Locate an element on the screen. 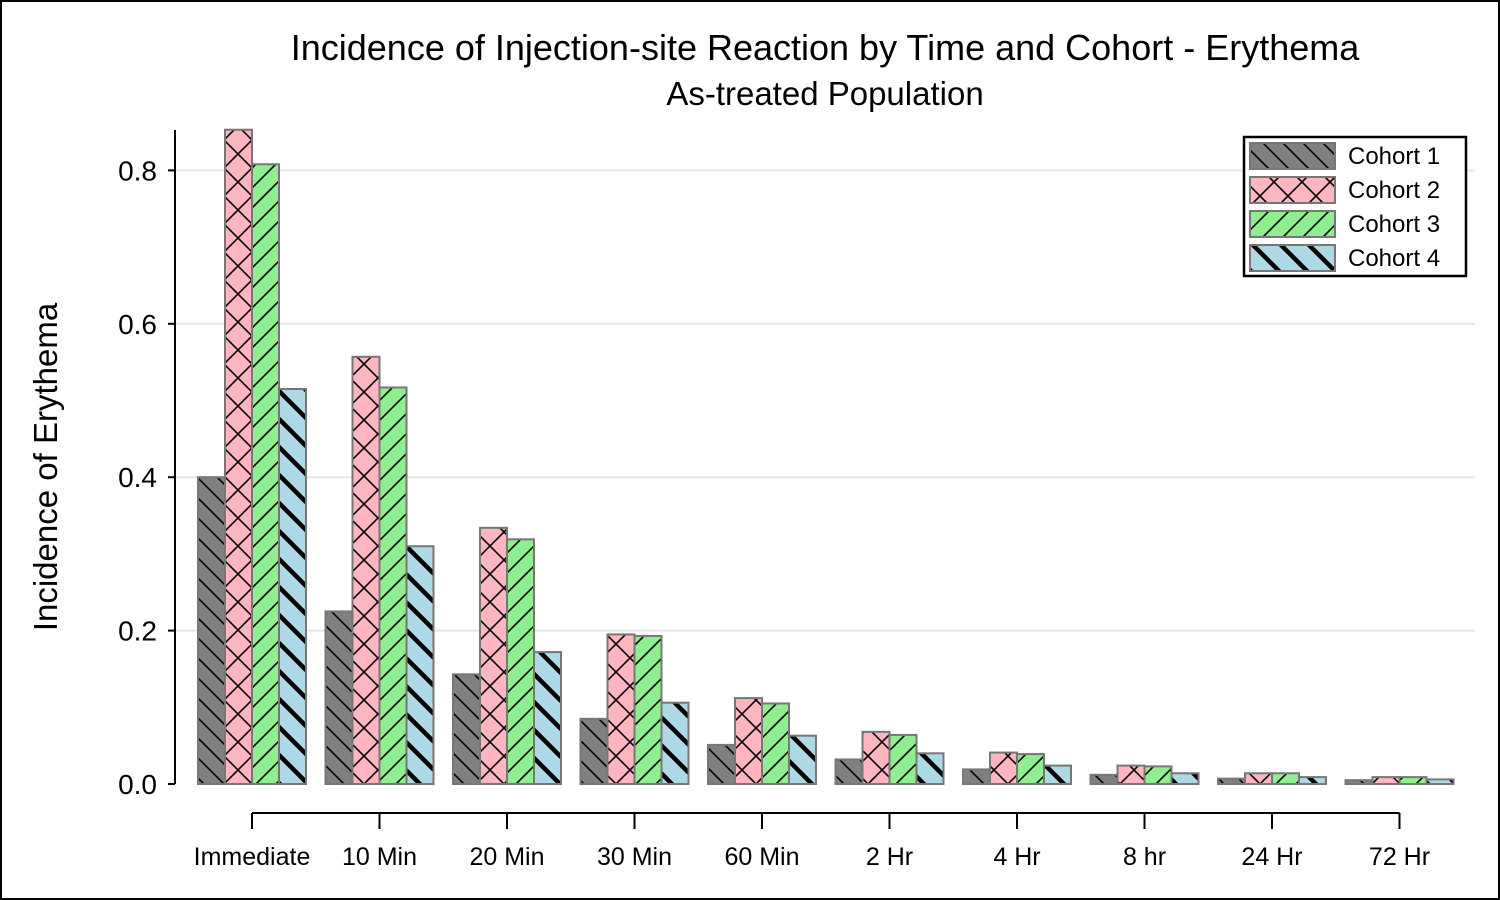  legend-label: Cohort 1 is located at coordinates (1394, 156).